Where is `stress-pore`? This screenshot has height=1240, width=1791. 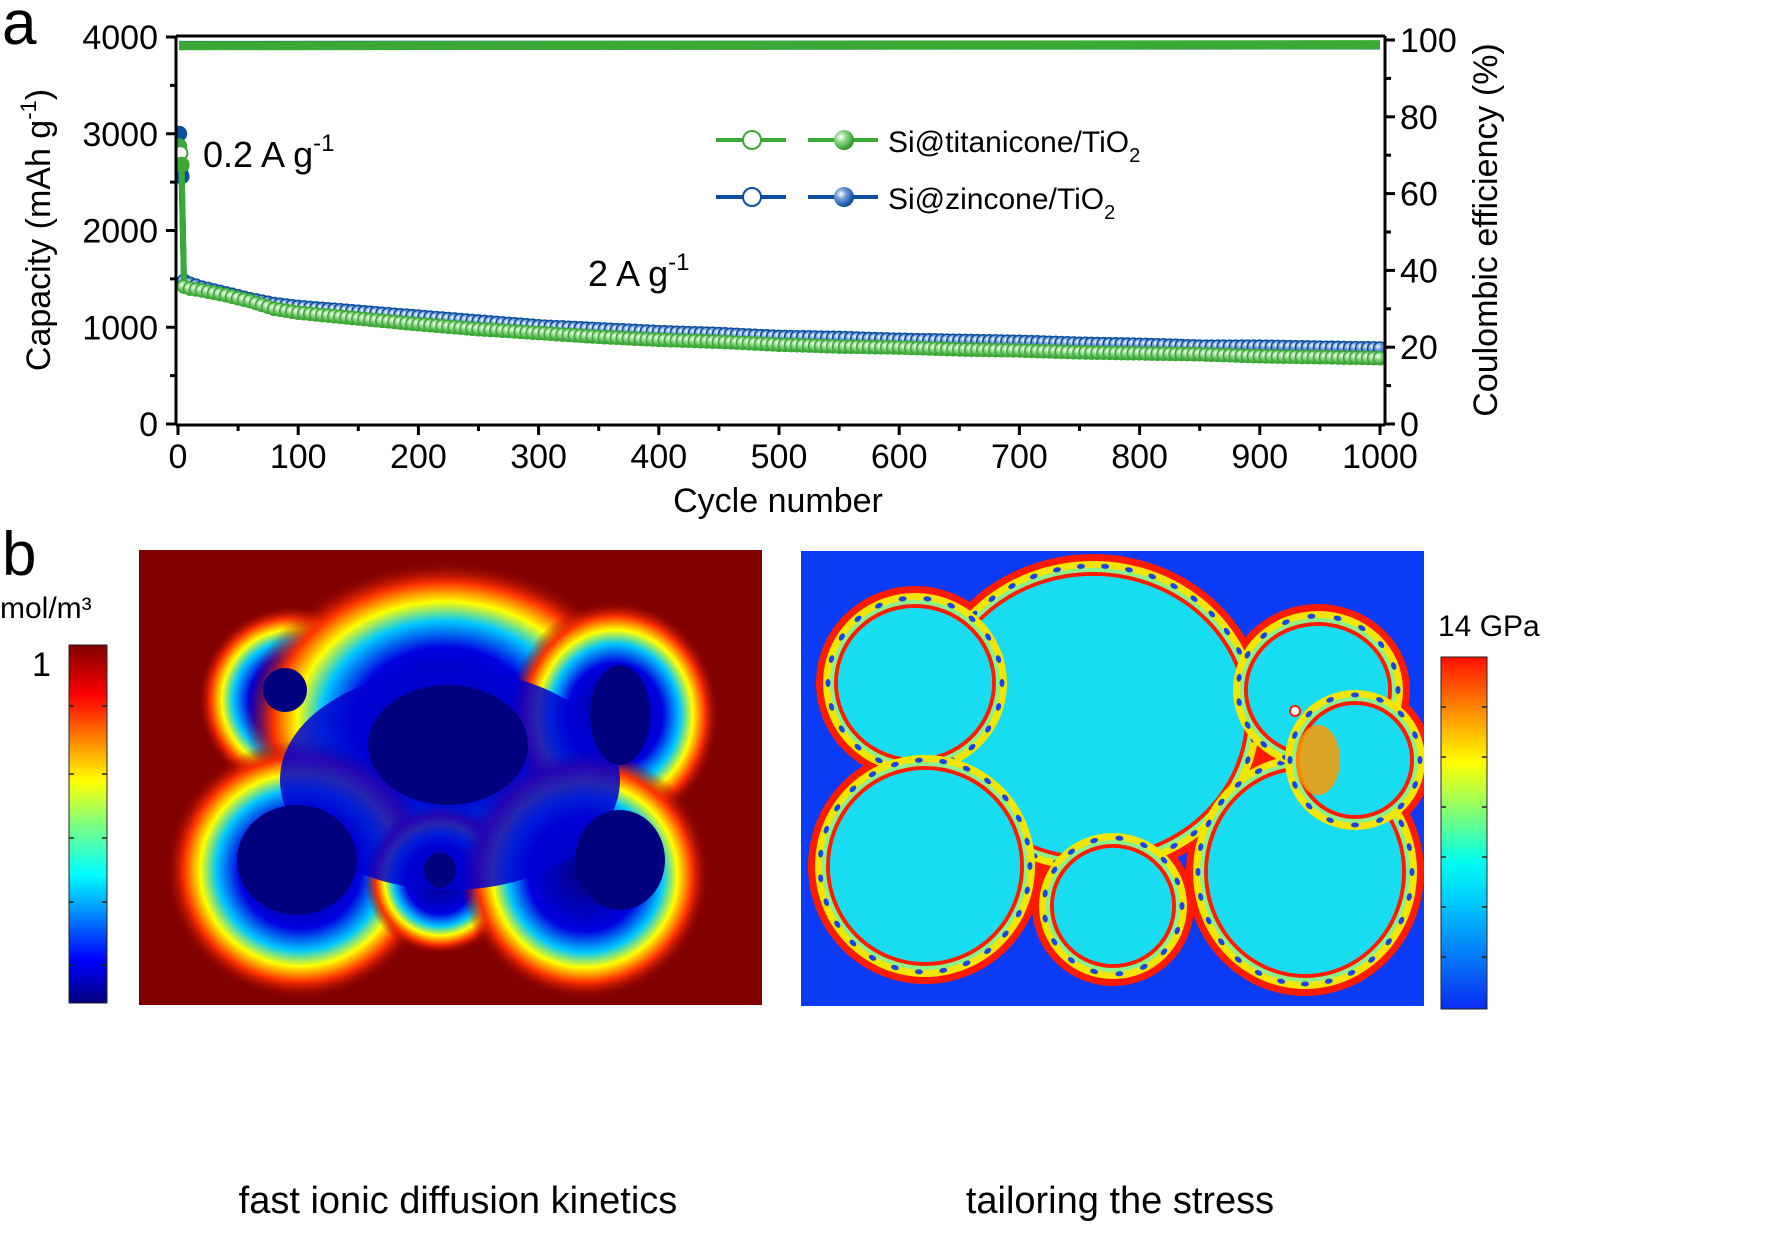 stress-pore is located at coordinates (1295, 711).